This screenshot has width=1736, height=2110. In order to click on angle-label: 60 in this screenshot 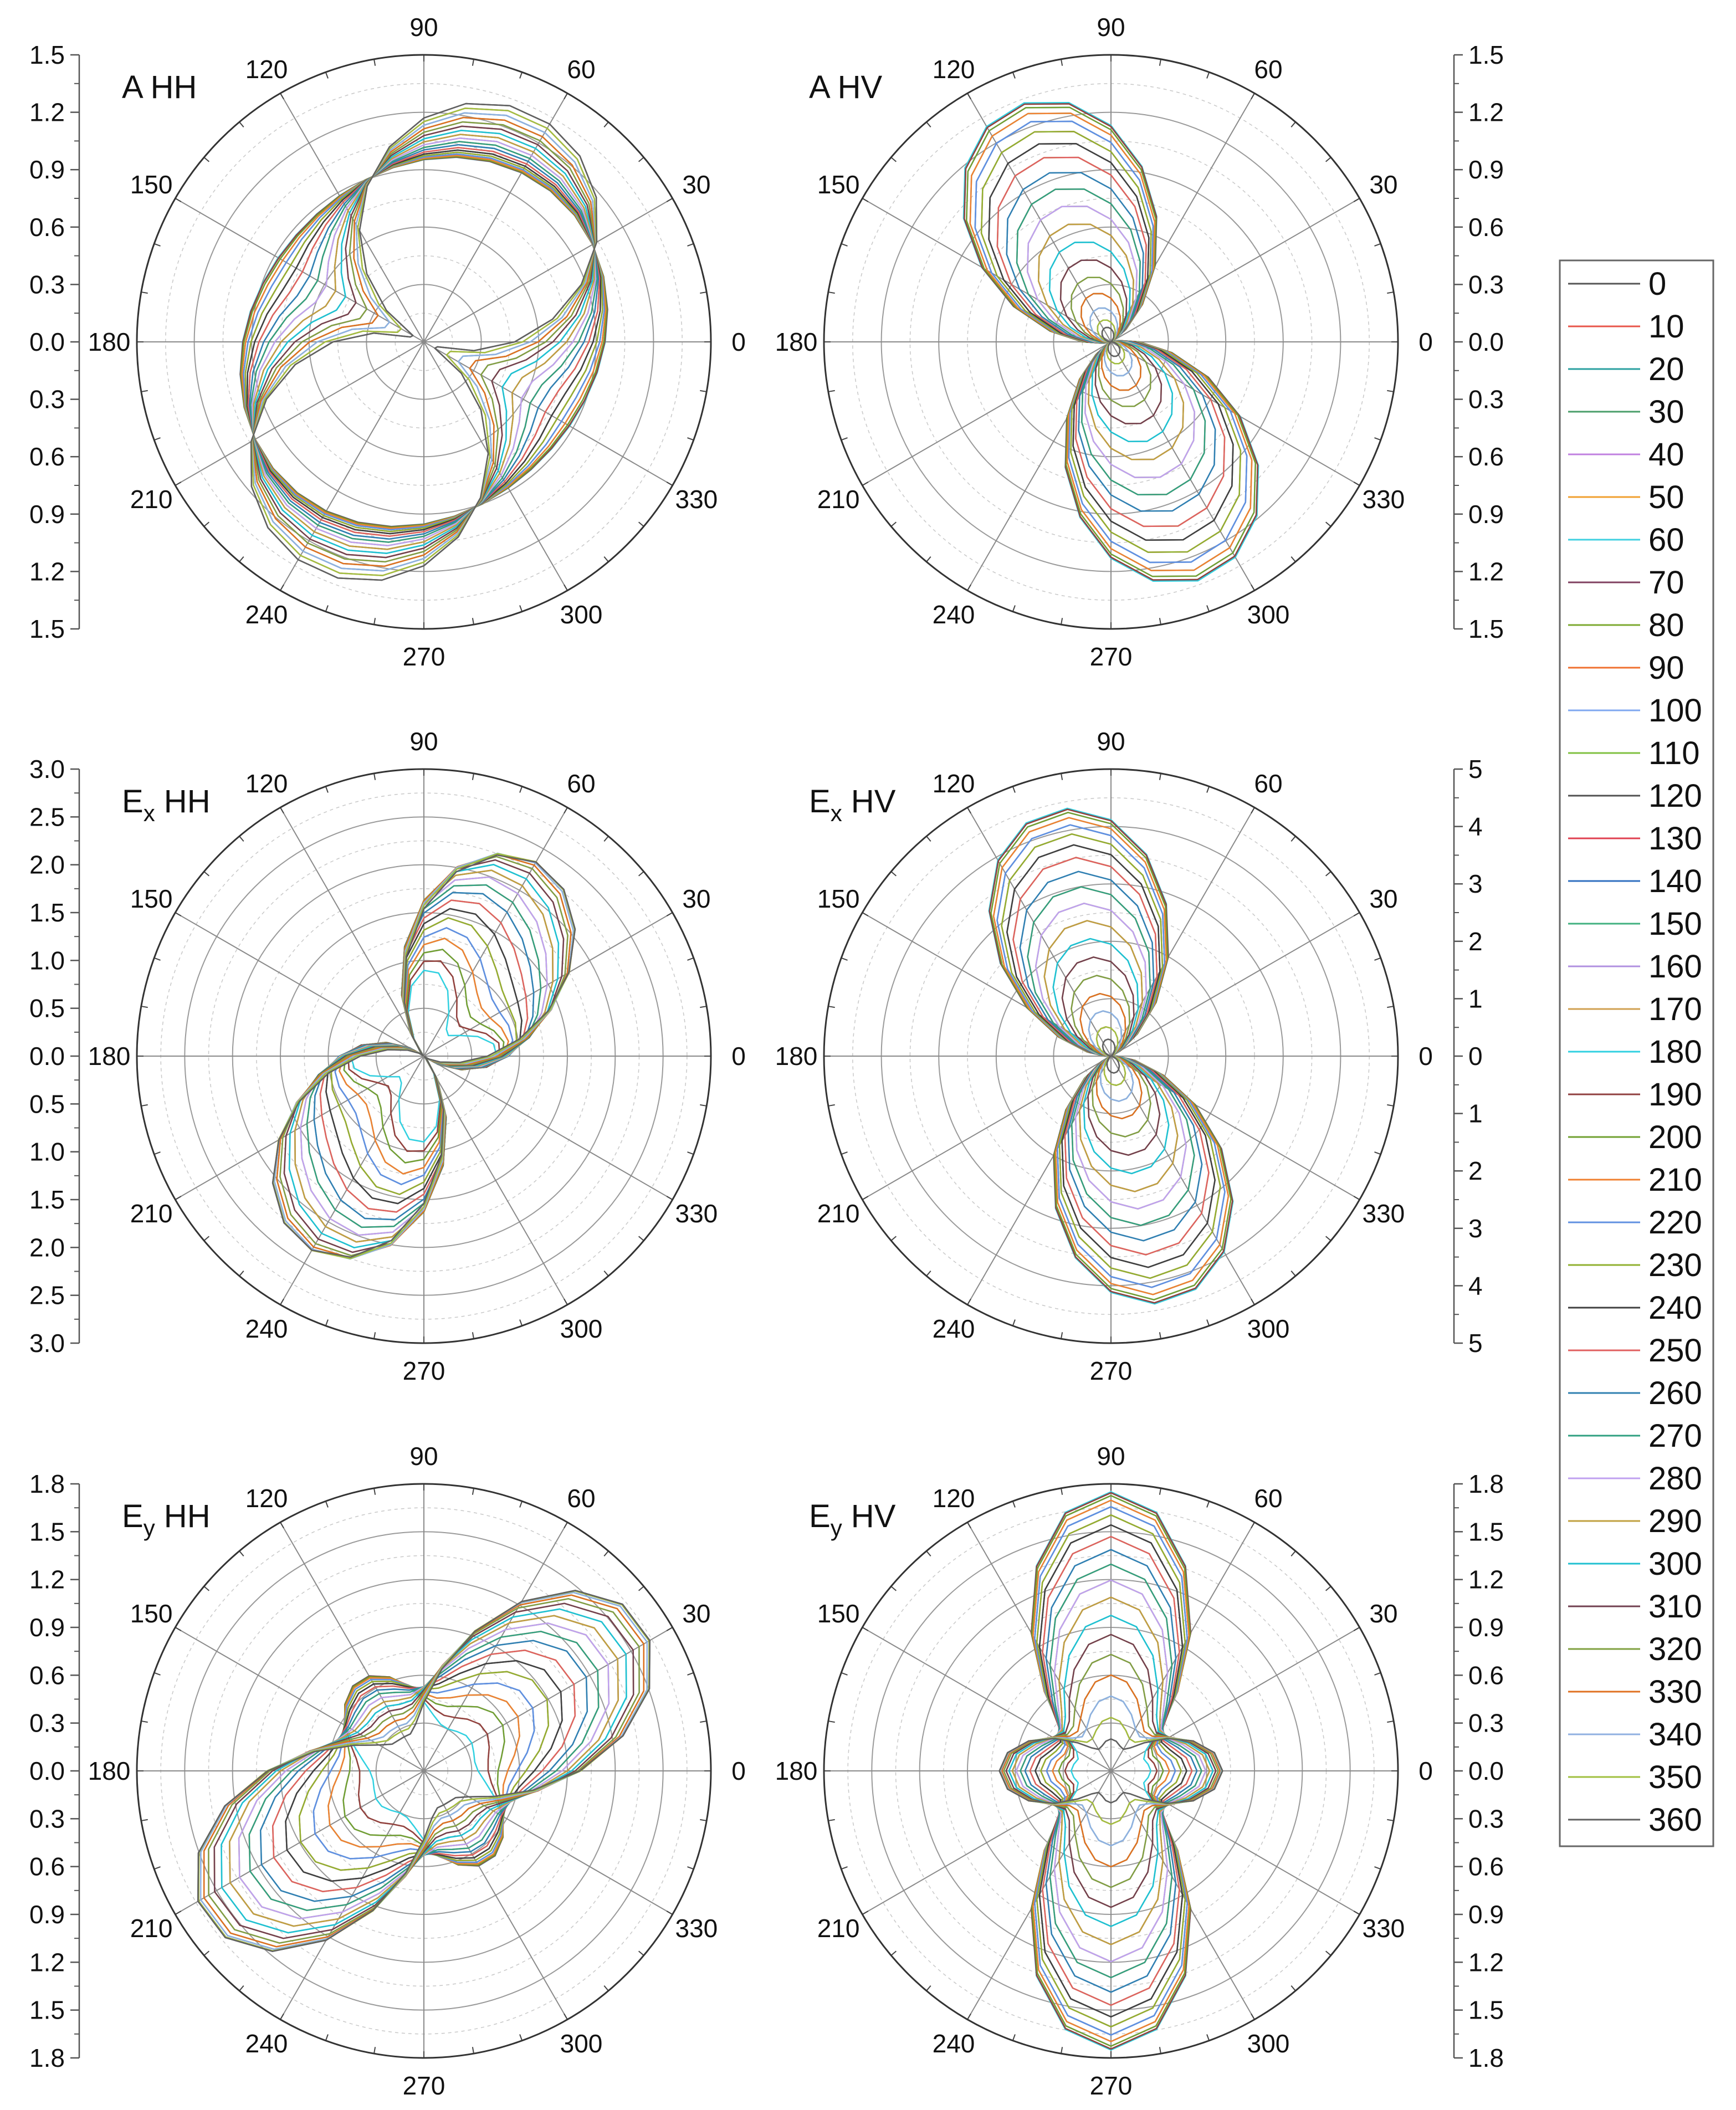, I will do `click(1268, 783)`.